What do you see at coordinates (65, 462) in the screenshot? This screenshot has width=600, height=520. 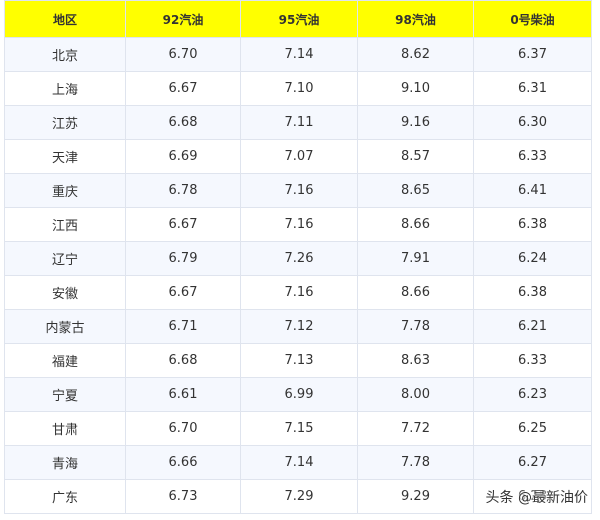 I see `region-cell: 青海` at bounding box center [65, 462].